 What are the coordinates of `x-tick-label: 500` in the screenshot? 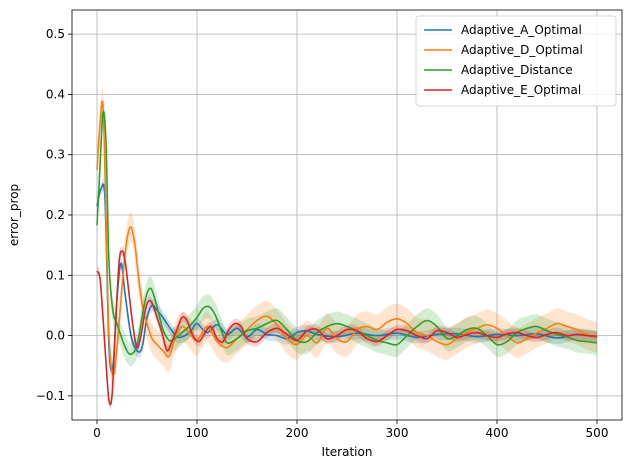 It's located at (597, 433).